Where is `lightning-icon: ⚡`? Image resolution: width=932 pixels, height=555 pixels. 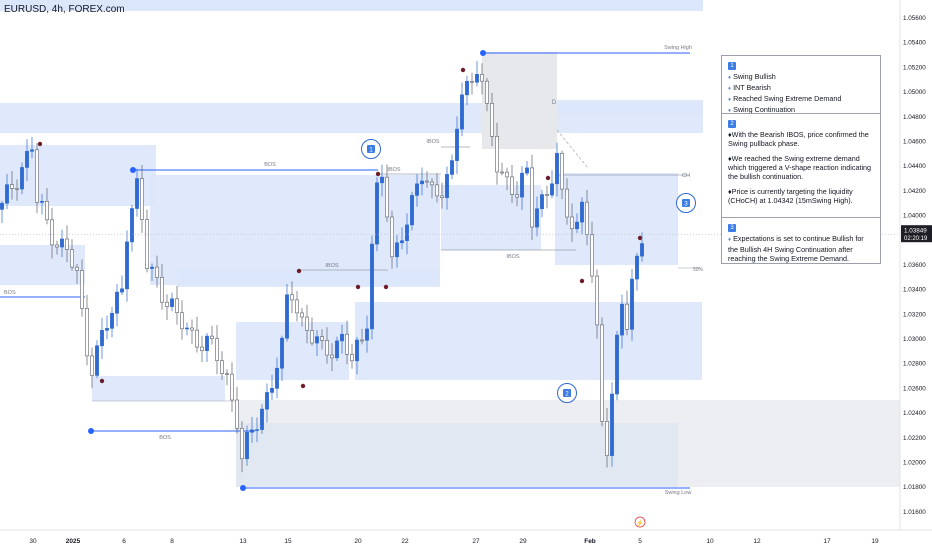
lightning-icon: ⚡ is located at coordinates (639, 523).